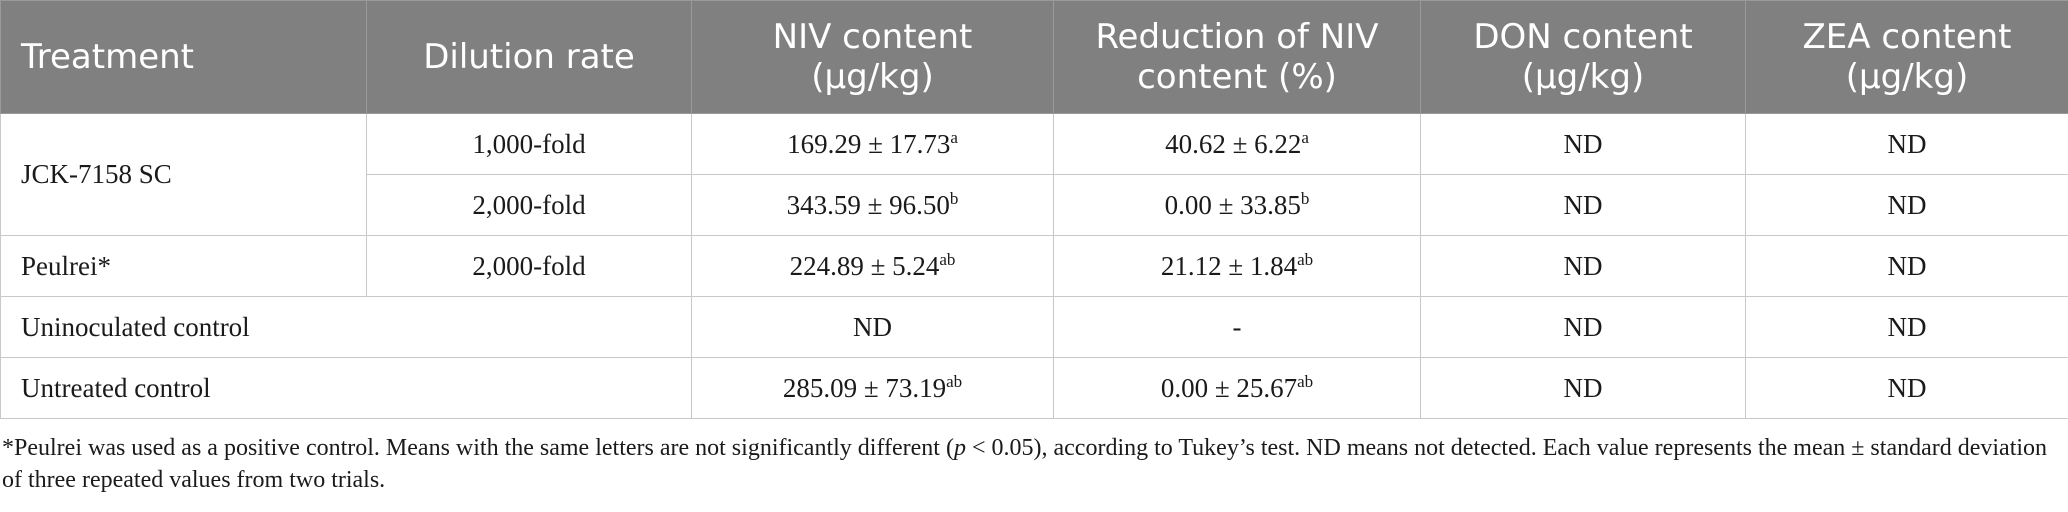 This screenshot has width=2068, height=512. I want to click on reduction-value: 0.00 ± 25.67, so click(1229, 387).